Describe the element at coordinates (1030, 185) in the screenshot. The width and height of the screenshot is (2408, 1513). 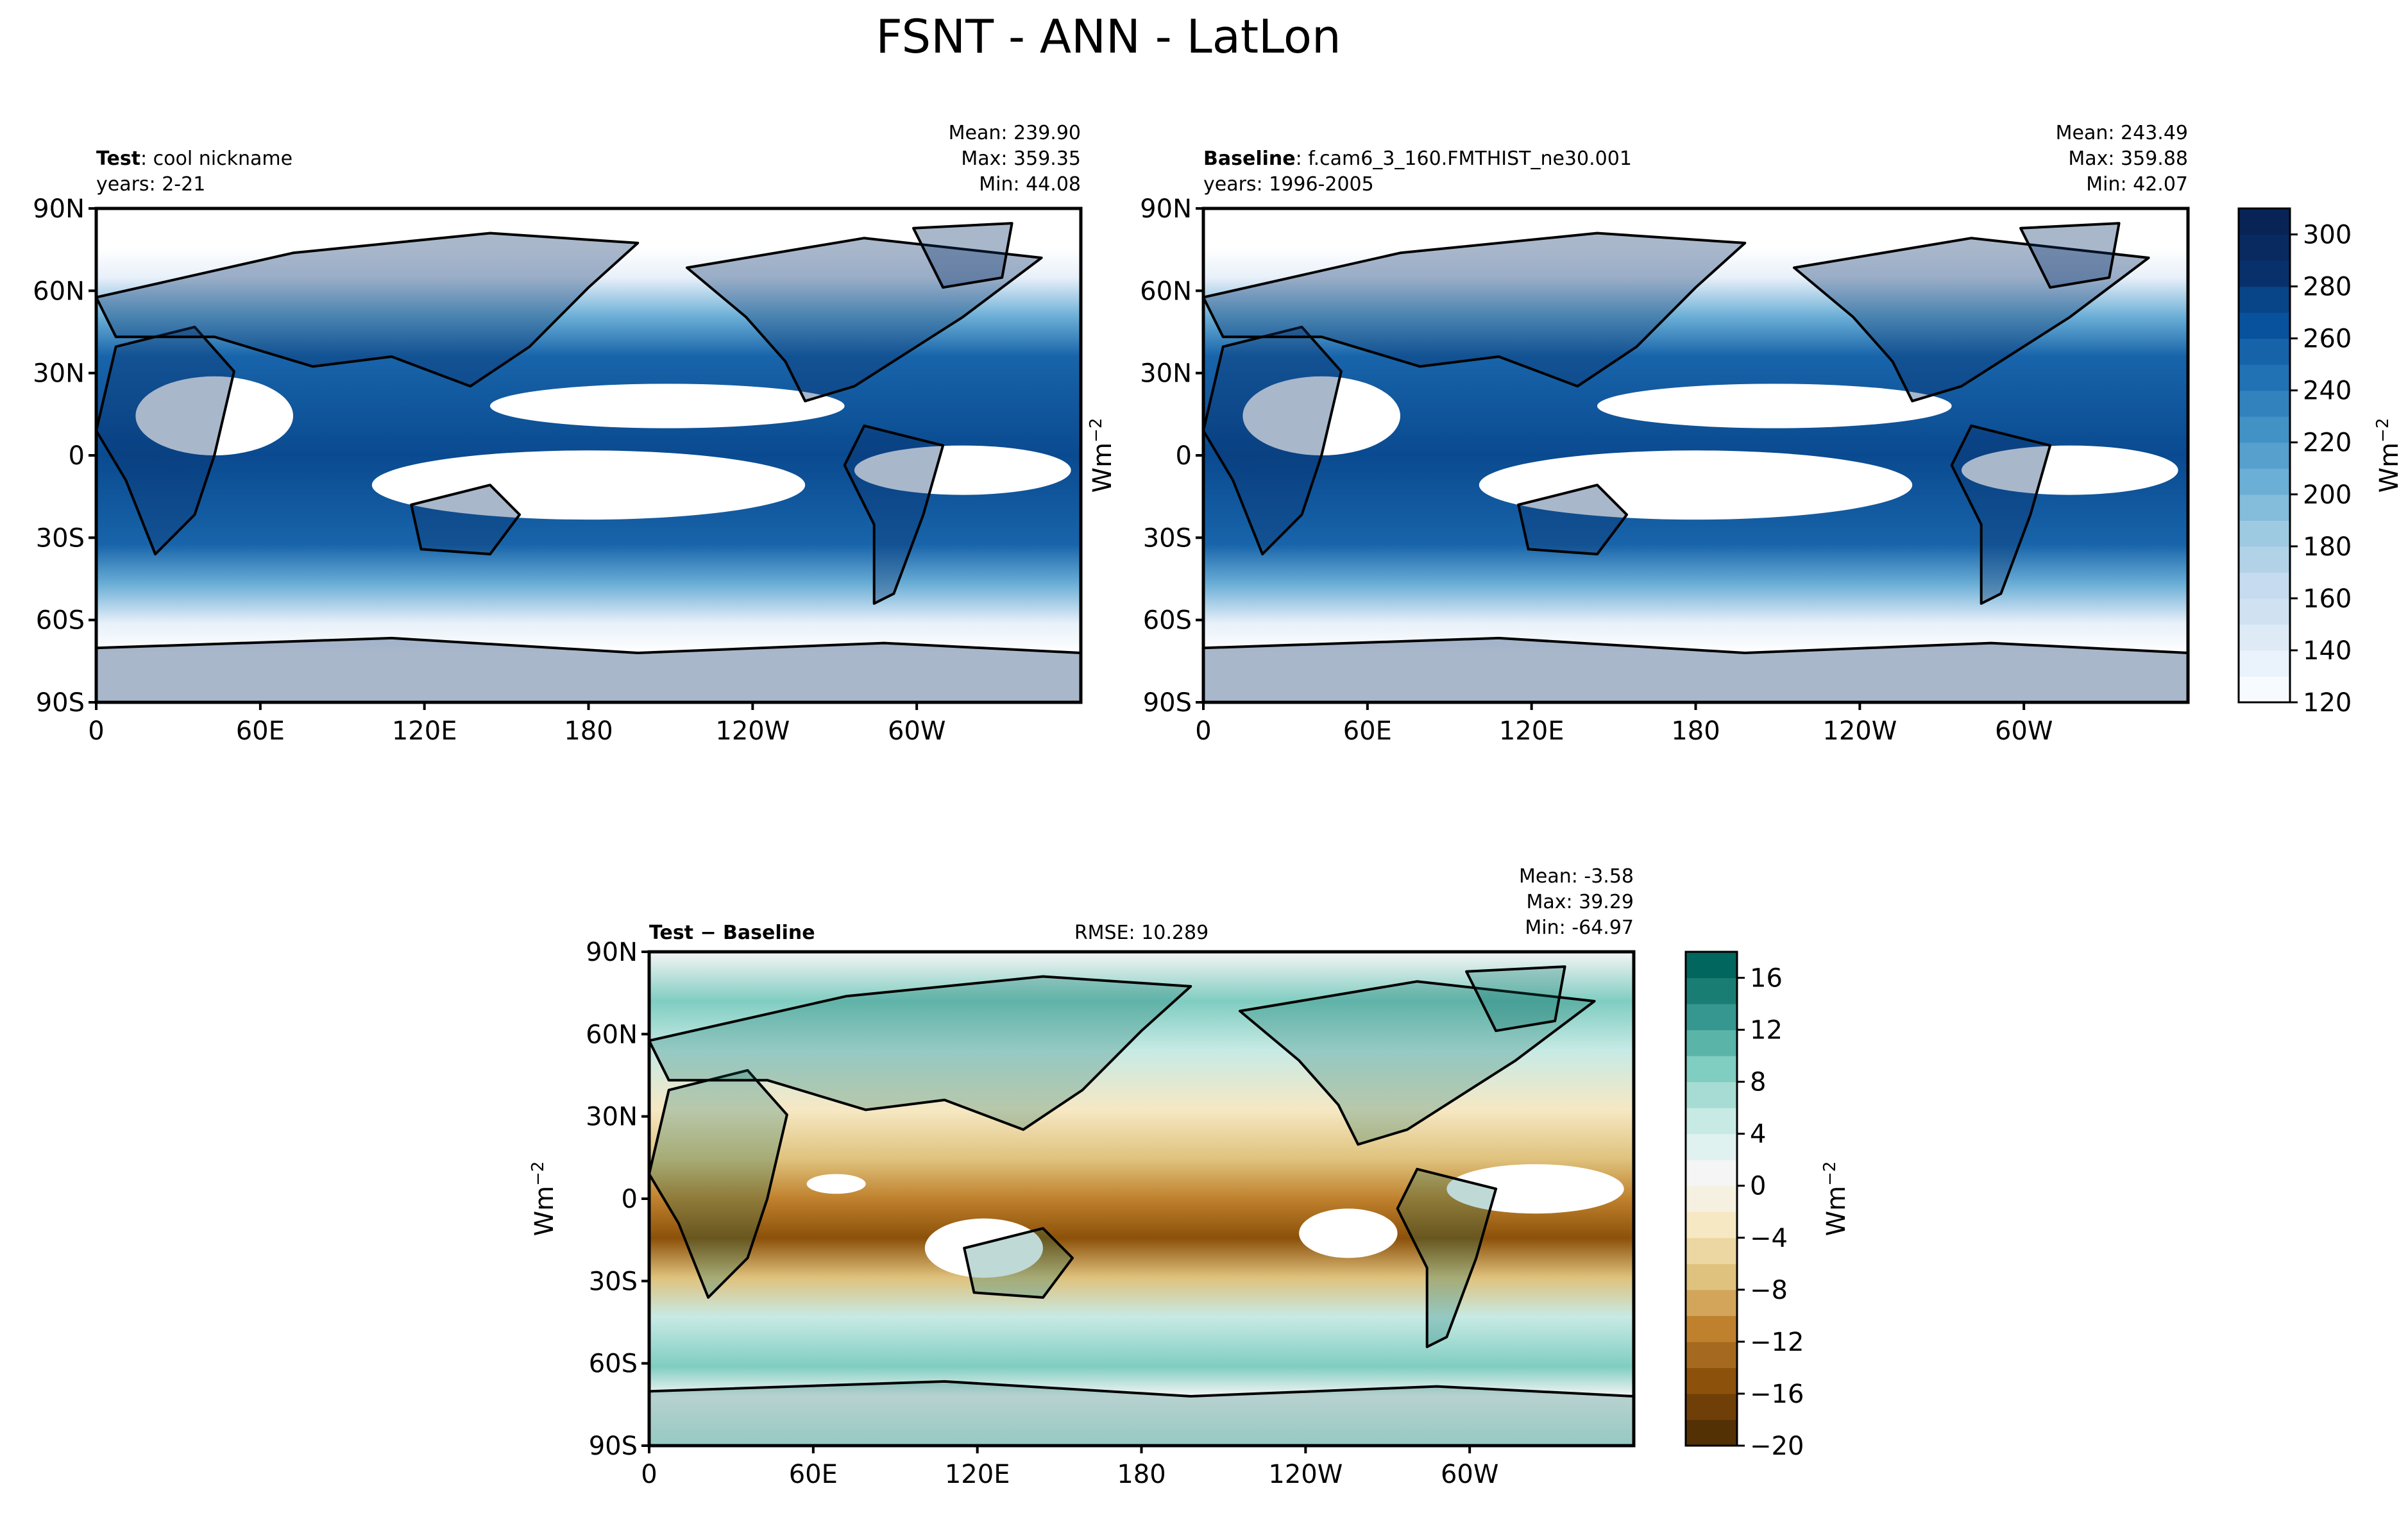
I see `stat-line: Min: 44.08` at that location.